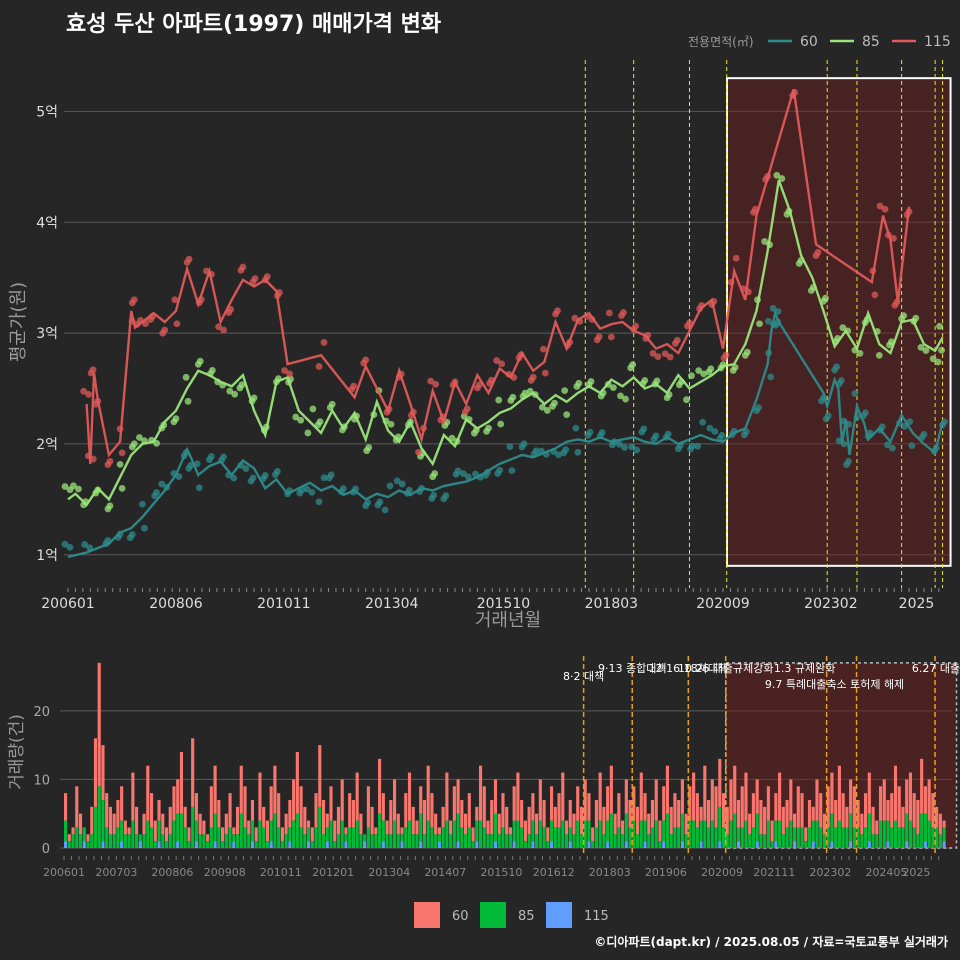 The image size is (960, 960). I want to click on x-tick-label: 202009, so click(722, 604).